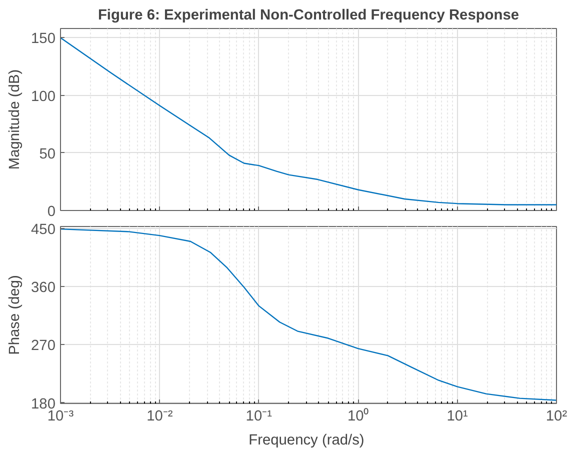  Describe the element at coordinates (43, 39) in the screenshot. I see `y-tick-label: 150` at that location.